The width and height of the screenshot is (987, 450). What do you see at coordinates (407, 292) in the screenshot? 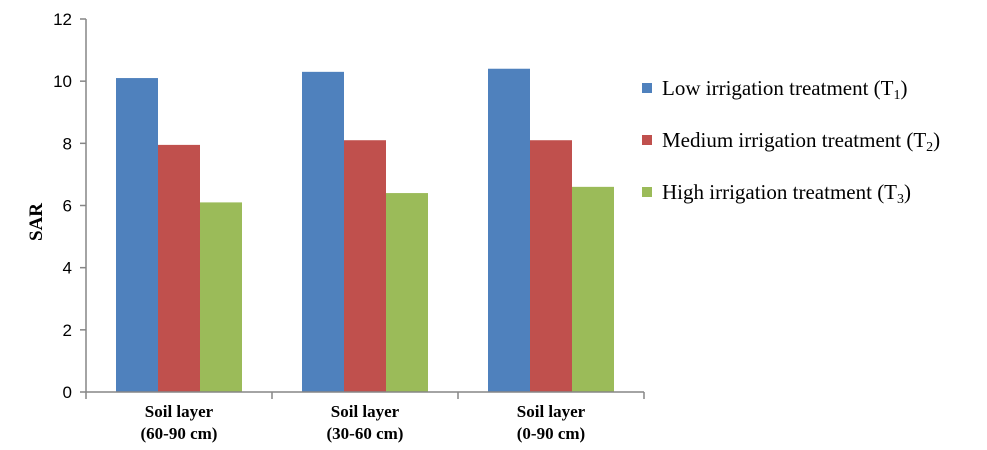
I see `bar-series3-cat2` at bounding box center [407, 292].